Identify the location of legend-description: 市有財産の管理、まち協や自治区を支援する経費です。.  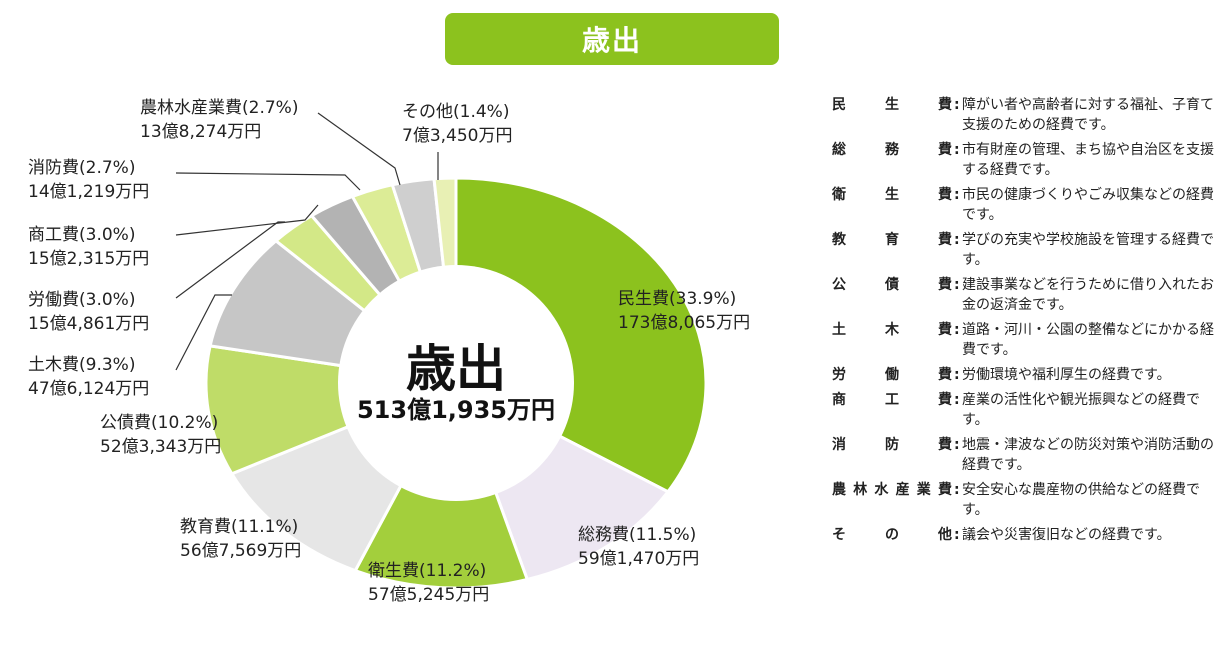
(1088, 160).